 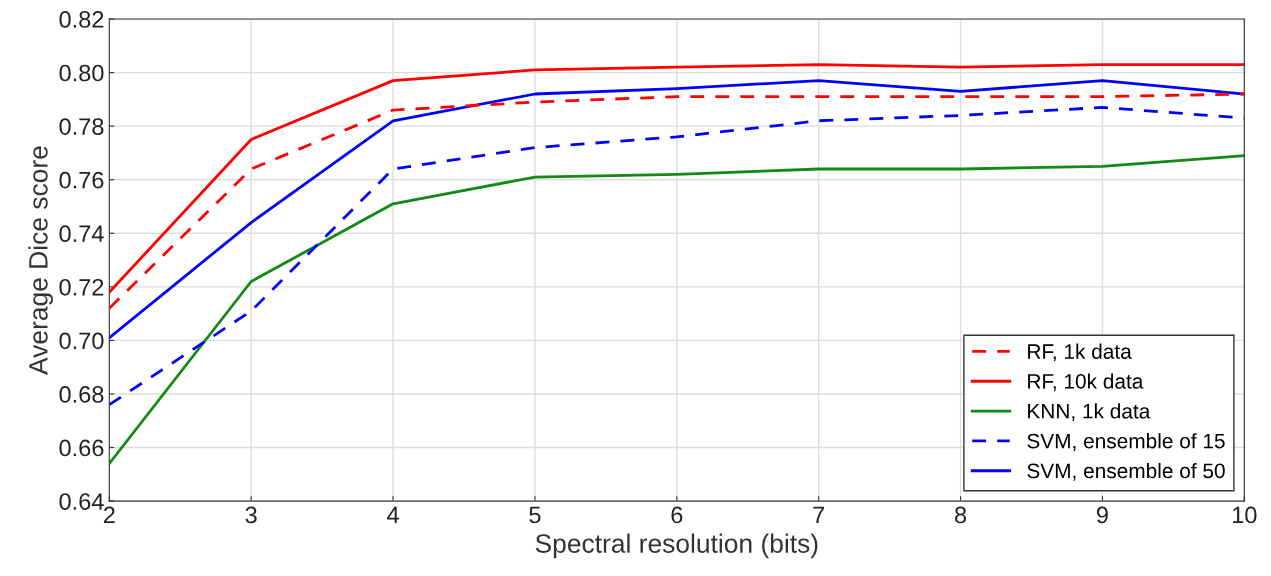 I want to click on y-tick-label: 0.82, so click(x=81, y=19).